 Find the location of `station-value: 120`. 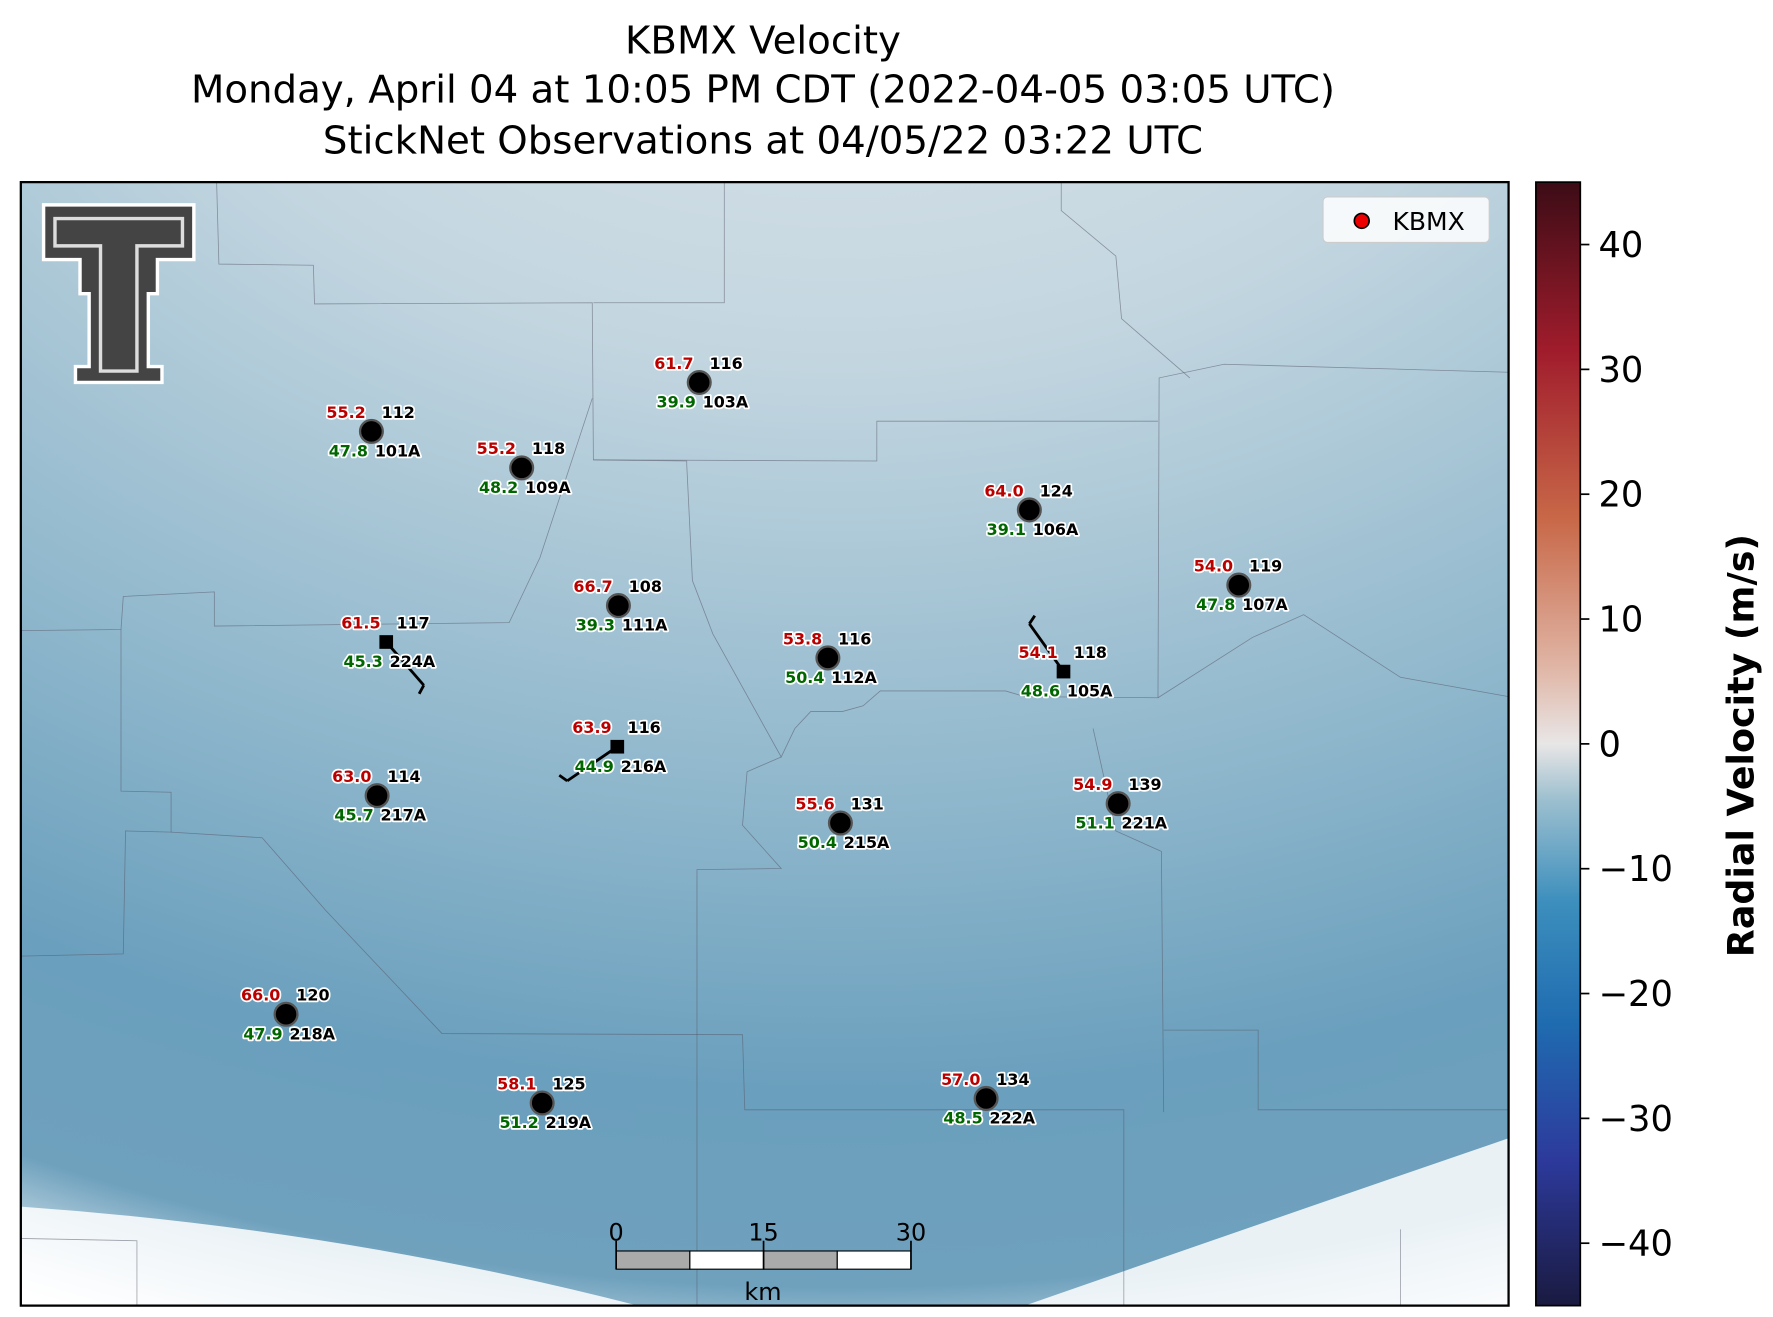

station-value: 120 is located at coordinates (312, 995).